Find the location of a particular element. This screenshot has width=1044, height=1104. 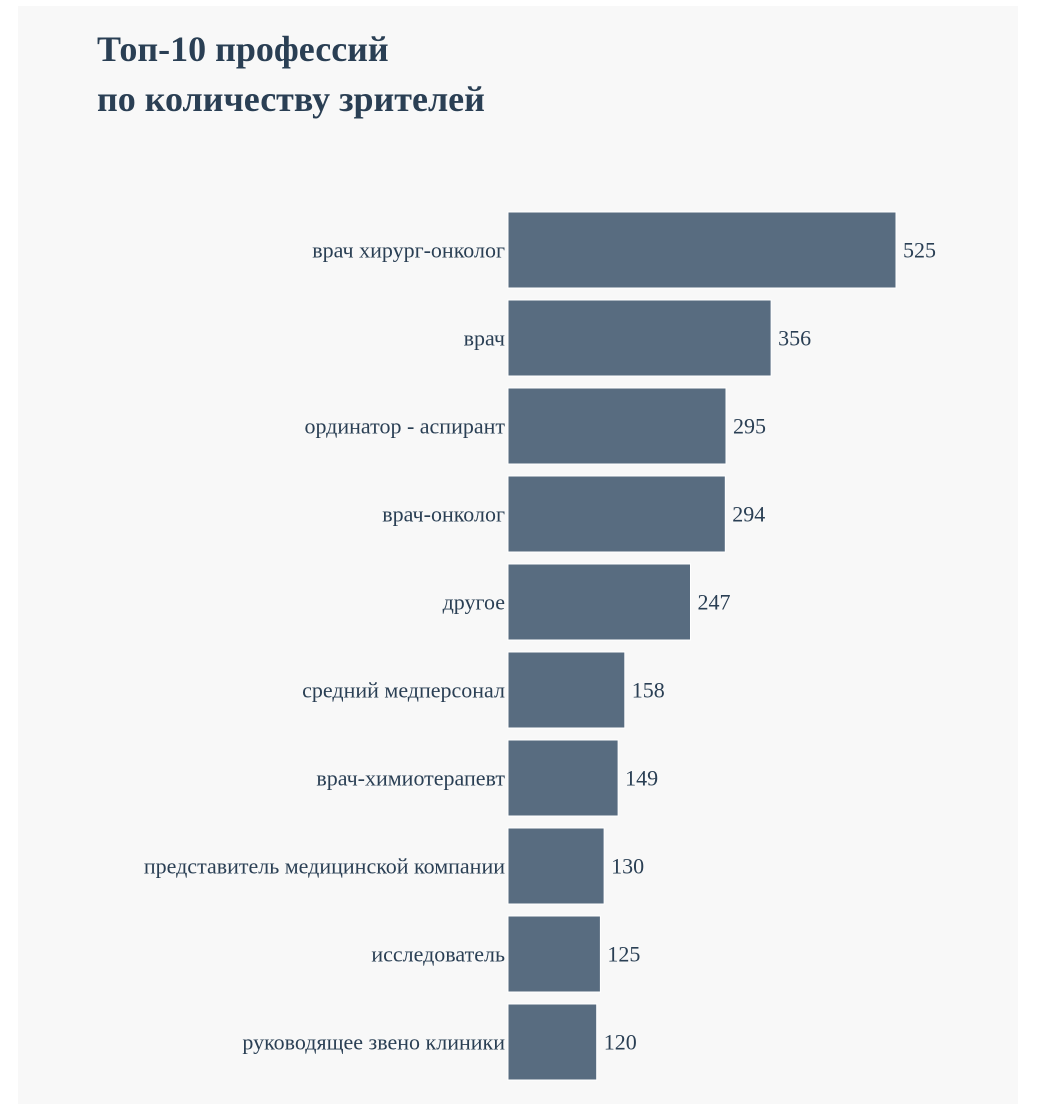

value-label-8: 125 is located at coordinates (623, 954).